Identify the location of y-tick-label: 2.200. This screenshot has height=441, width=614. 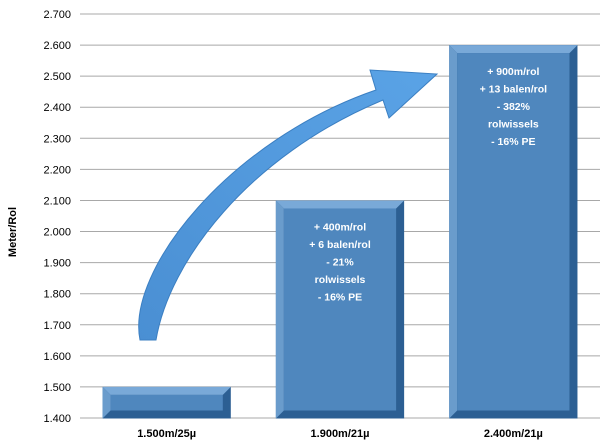
(57, 170).